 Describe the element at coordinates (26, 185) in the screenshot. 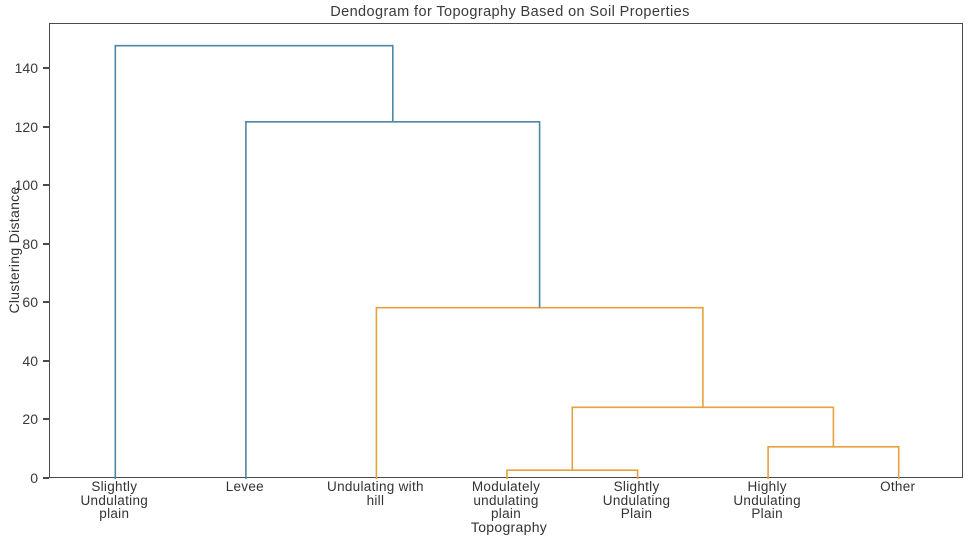

I see `y-tick-label: 100` at that location.